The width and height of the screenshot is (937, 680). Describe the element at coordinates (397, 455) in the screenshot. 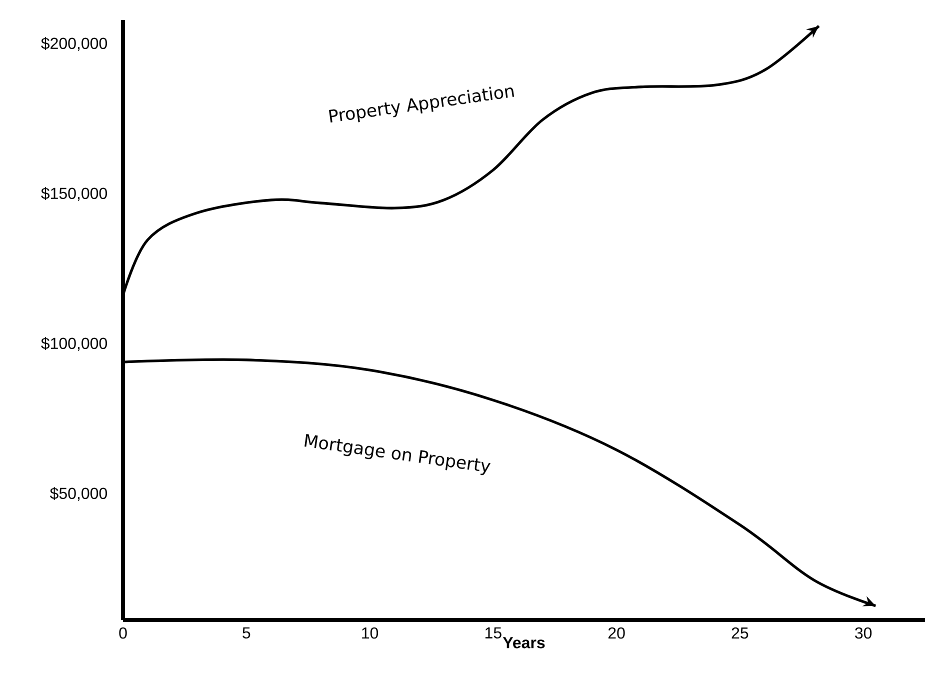

I see `text: Mortgage on Property` at that location.